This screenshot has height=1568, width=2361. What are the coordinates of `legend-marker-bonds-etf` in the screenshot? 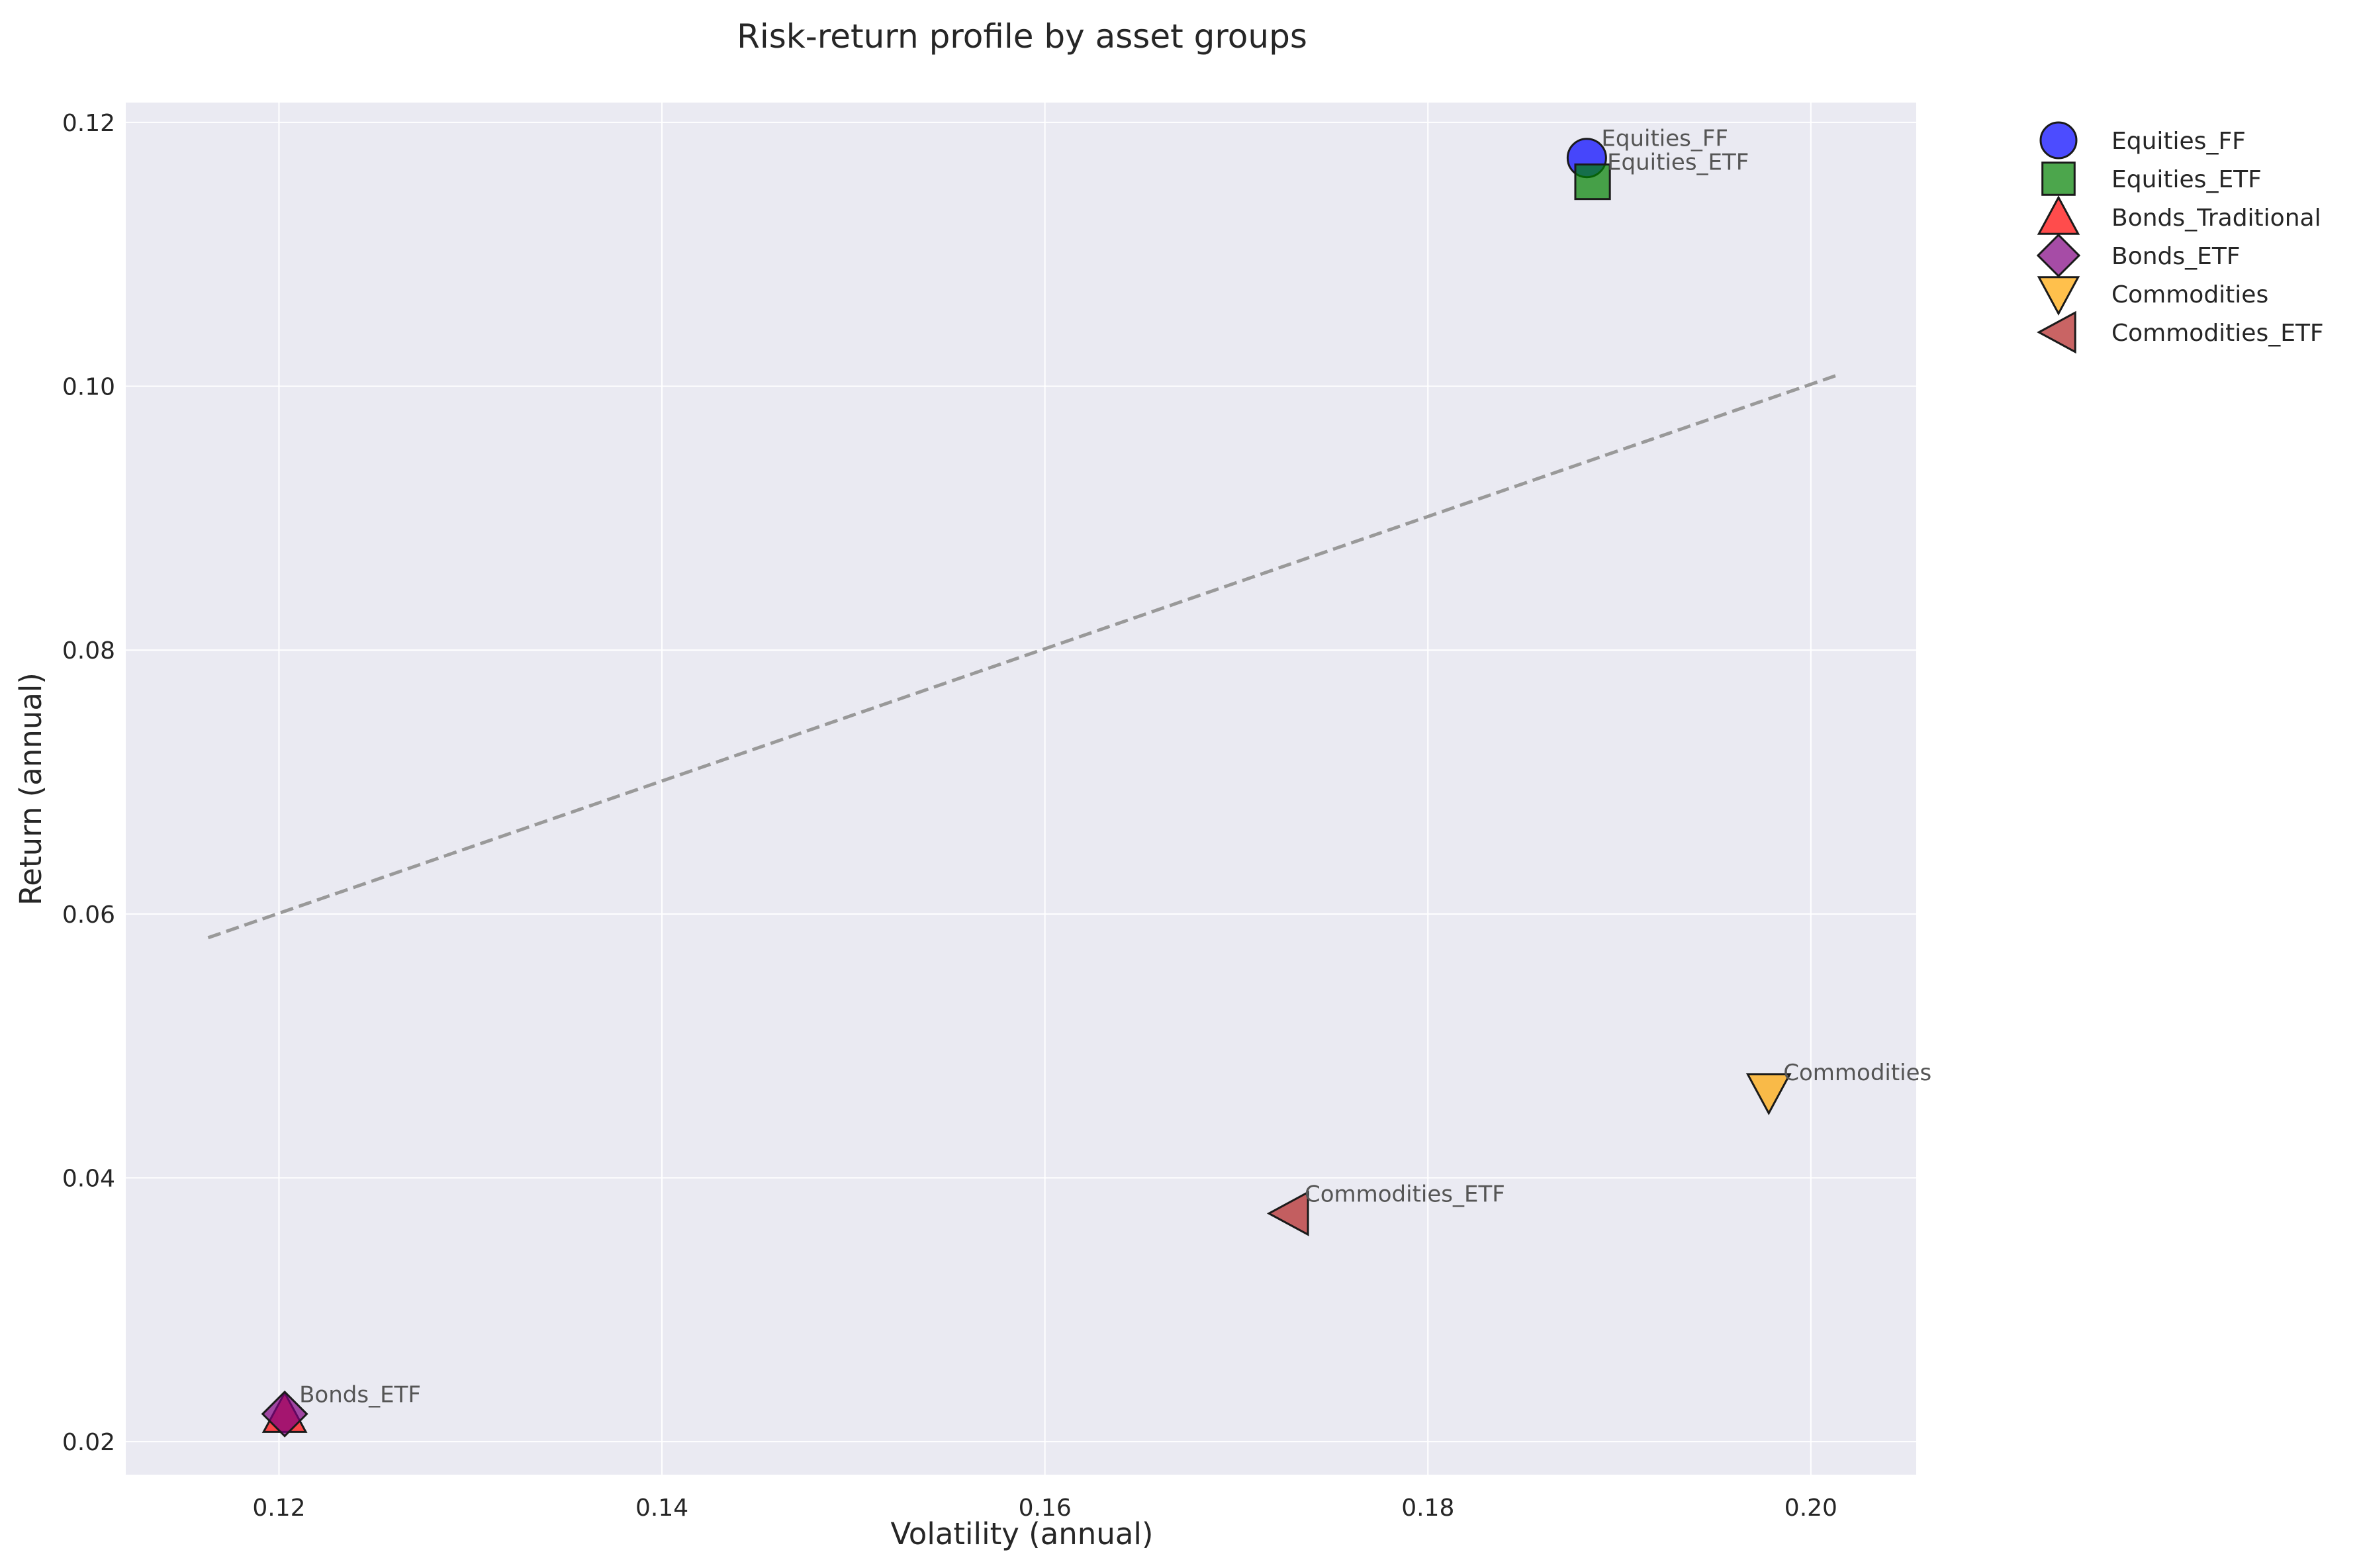 It's located at (2058, 255).